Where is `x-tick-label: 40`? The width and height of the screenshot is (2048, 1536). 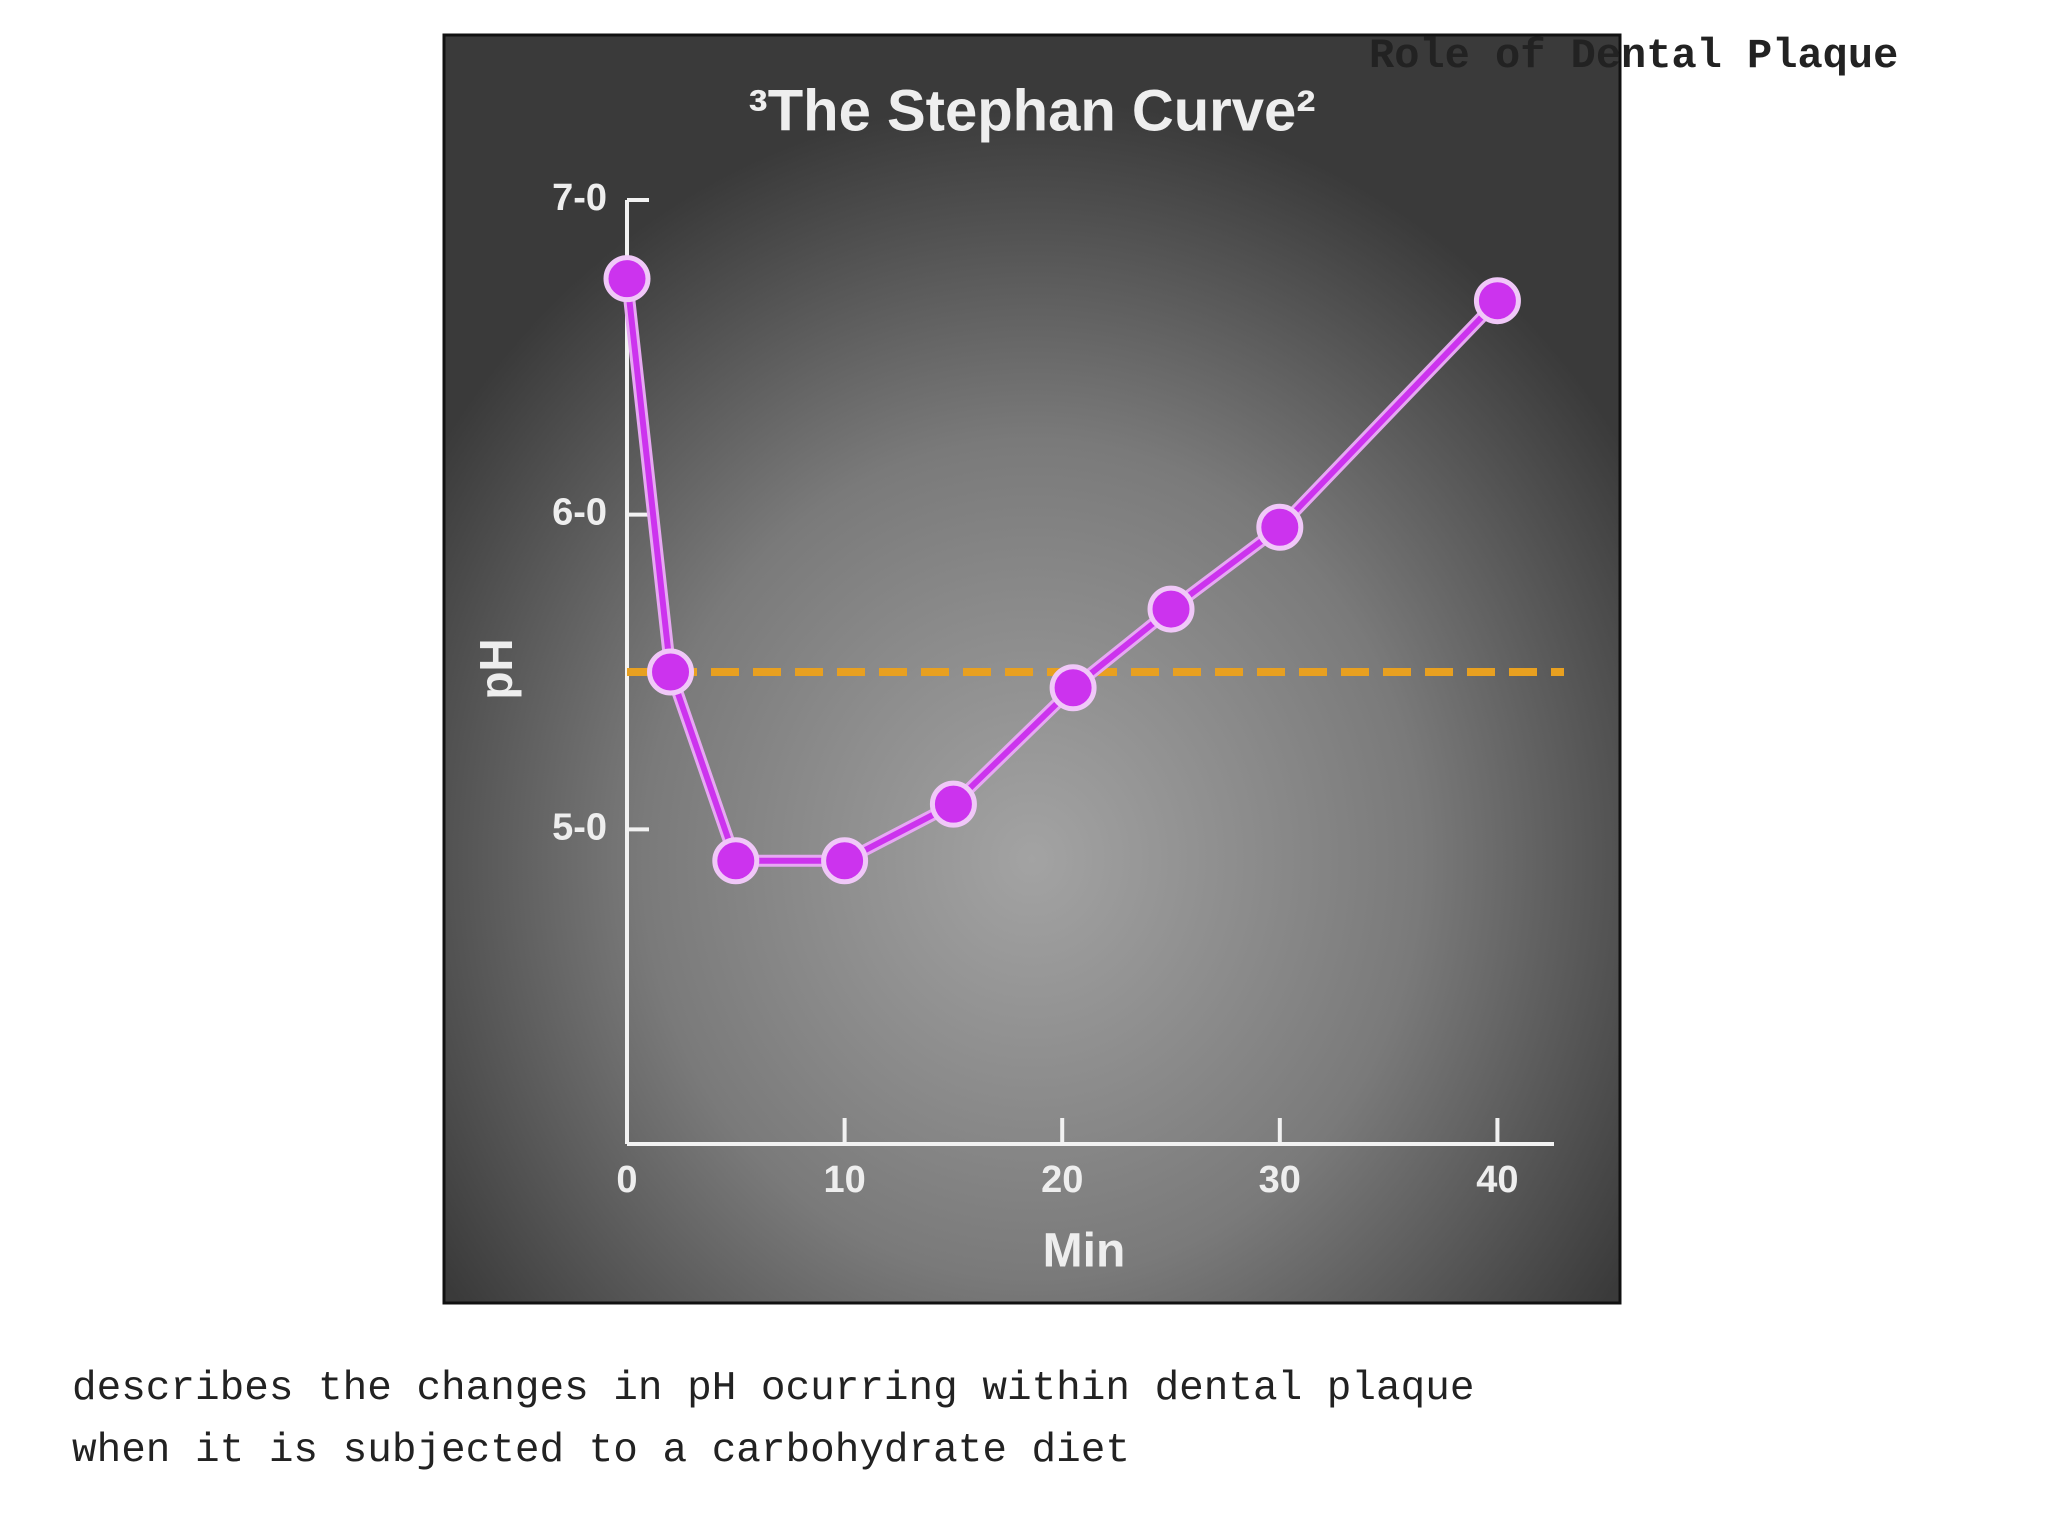
x-tick-label: 40 is located at coordinates (1497, 1180).